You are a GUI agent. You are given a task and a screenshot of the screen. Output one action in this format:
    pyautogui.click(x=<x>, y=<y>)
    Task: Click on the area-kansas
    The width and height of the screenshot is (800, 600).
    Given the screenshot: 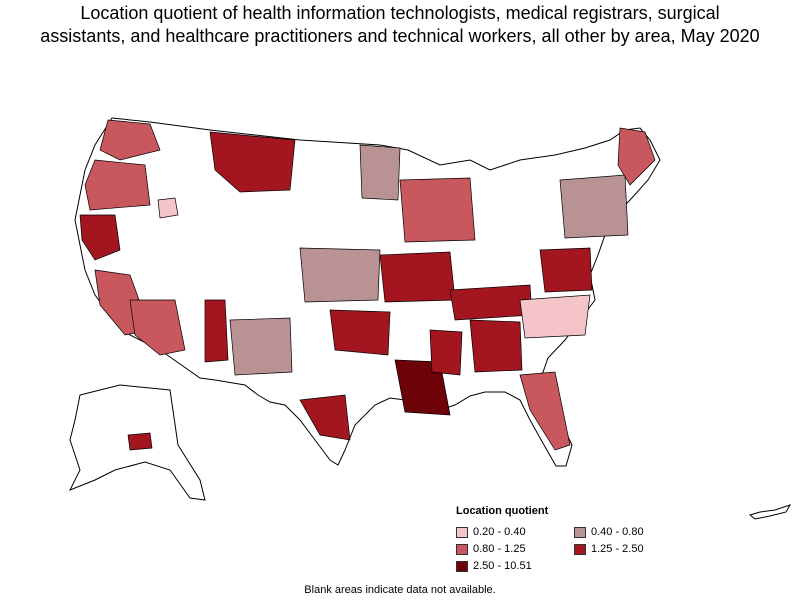 What is the action you would take?
    pyautogui.click(x=340, y=275)
    